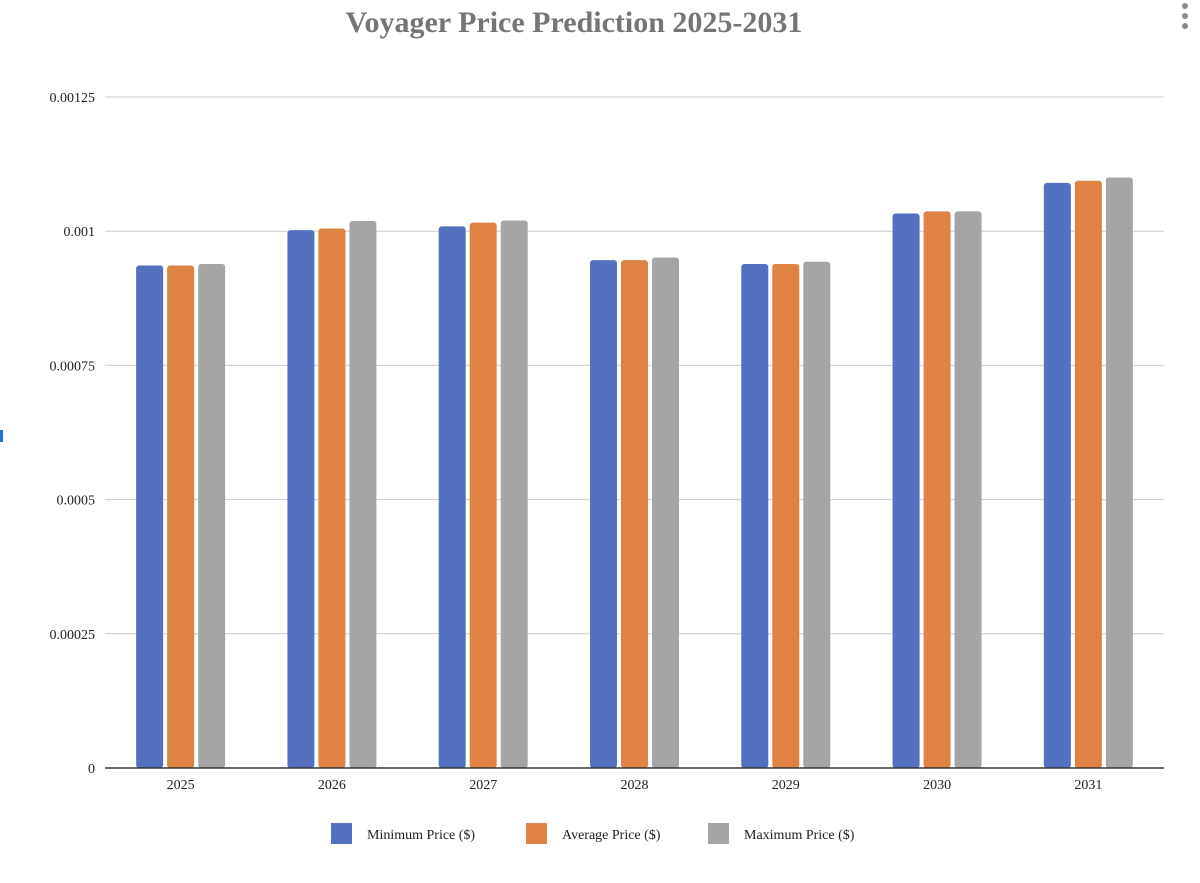 This screenshot has width=1200, height=883. Describe the element at coordinates (968, 490) in the screenshot. I see `bar-2030-max` at that location.